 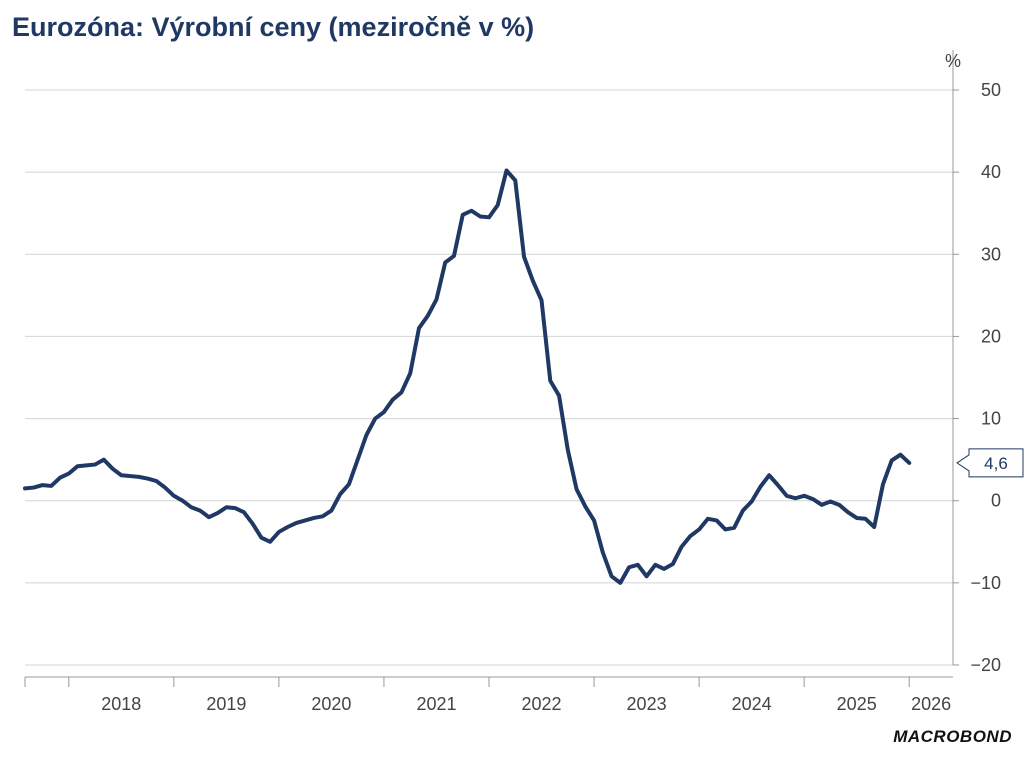 I want to click on y-tick-label: −10, so click(x=985, y=583).